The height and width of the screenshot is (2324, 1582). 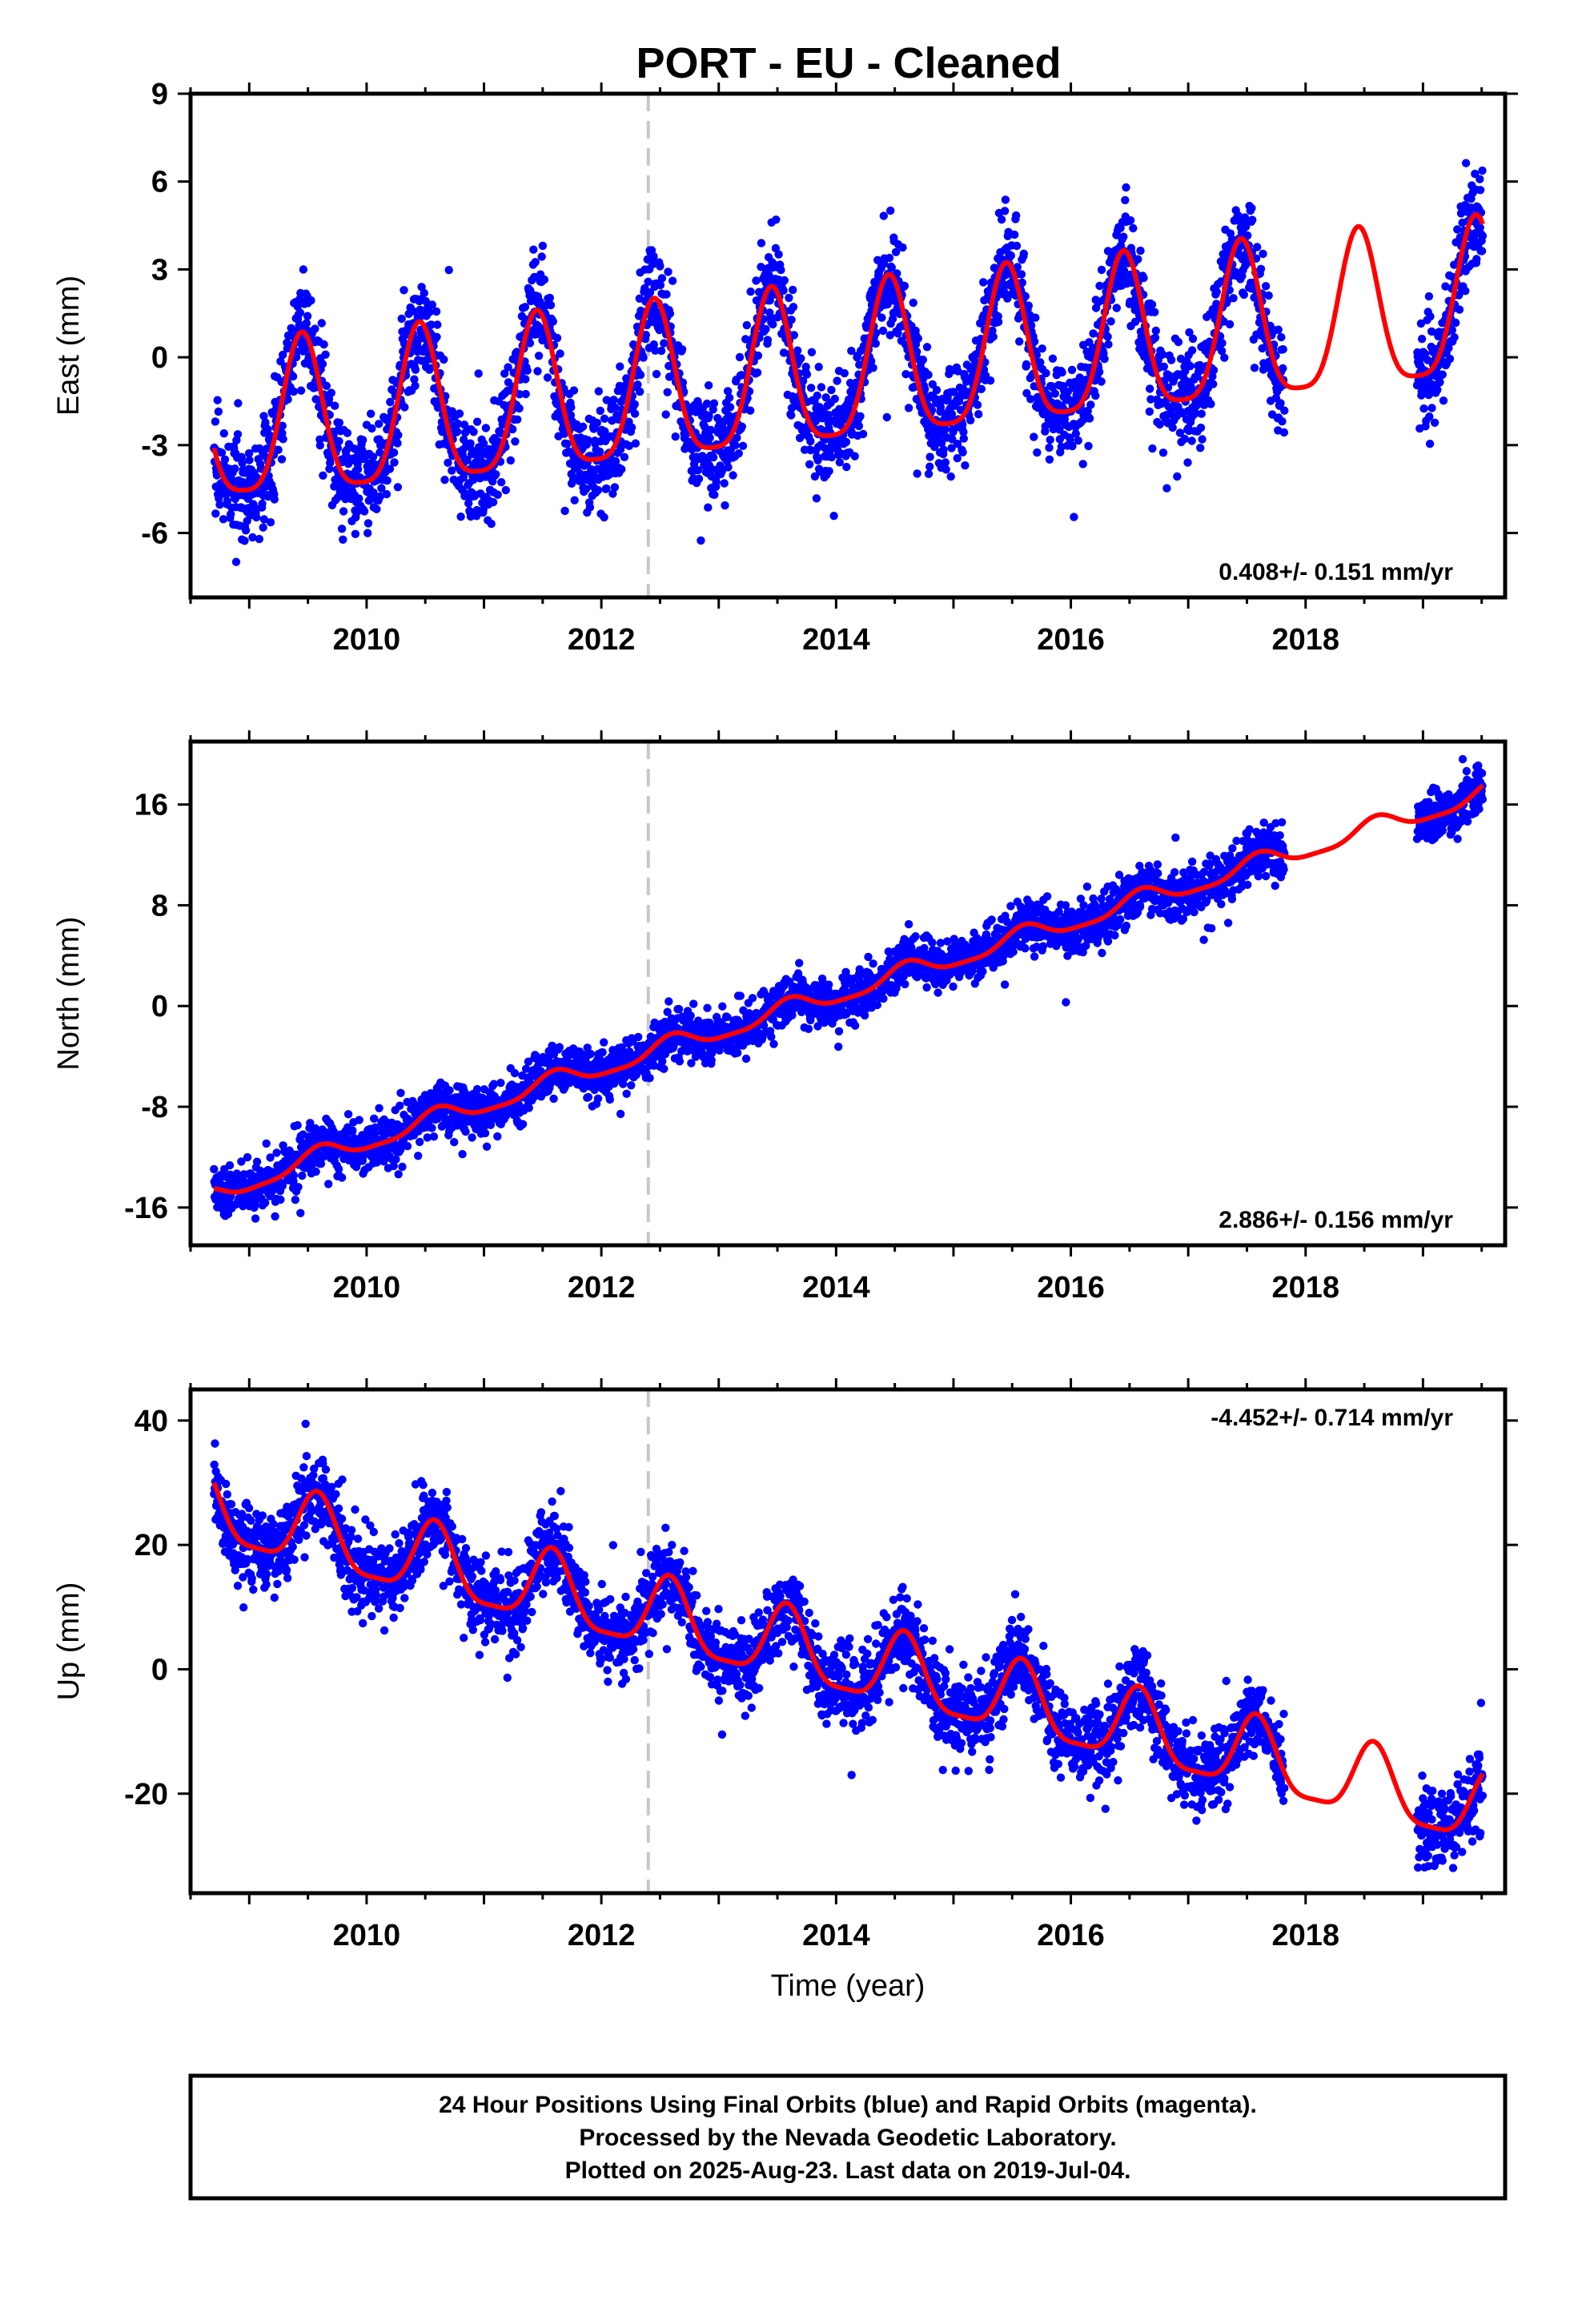 I want to click on east-y-tick-label: -6, so click(x=154, y=534).